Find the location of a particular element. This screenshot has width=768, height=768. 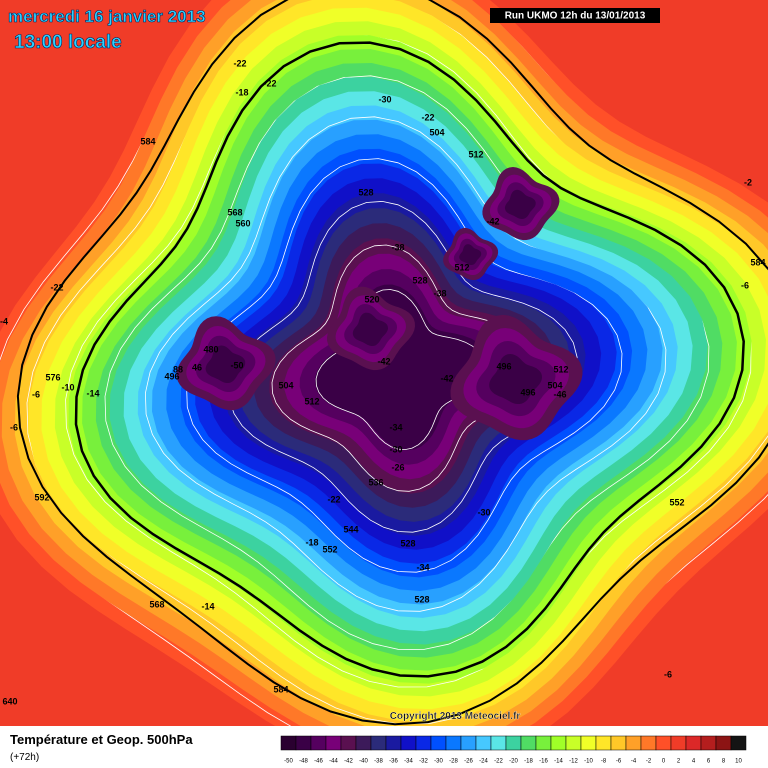

legend-tick-label: -48 is located at coordinates (303, 762).